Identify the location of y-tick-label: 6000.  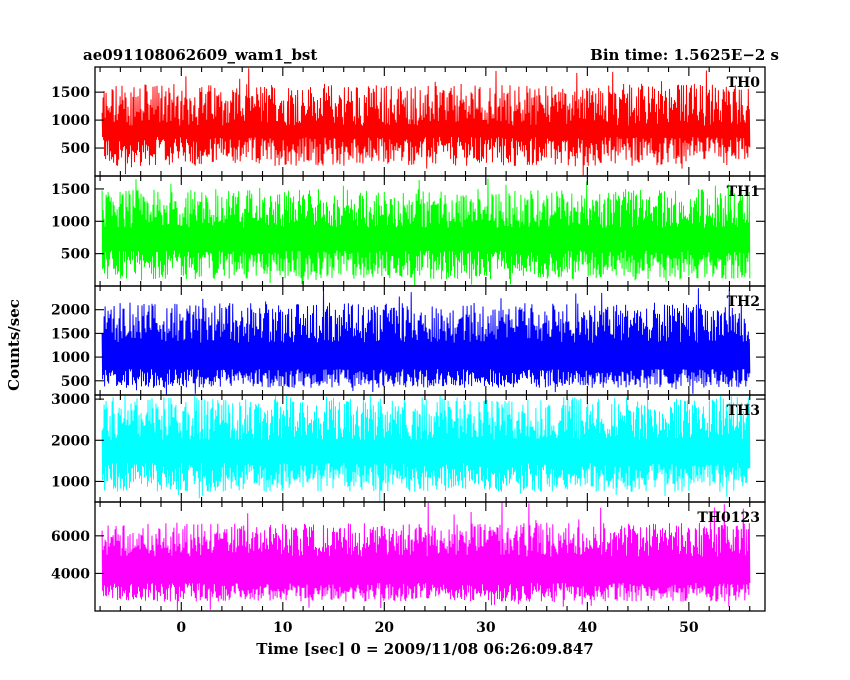
(70, 537).